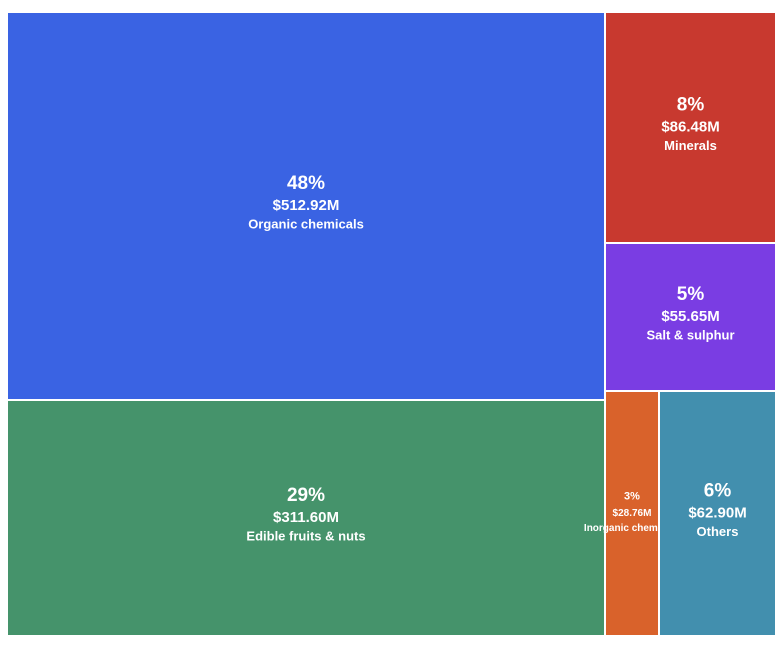 The height and width of the screenshot is (645, 779). Describe the element at coordinates (306, 495) in the screenshot. I see `share-label: 29%` at that location.